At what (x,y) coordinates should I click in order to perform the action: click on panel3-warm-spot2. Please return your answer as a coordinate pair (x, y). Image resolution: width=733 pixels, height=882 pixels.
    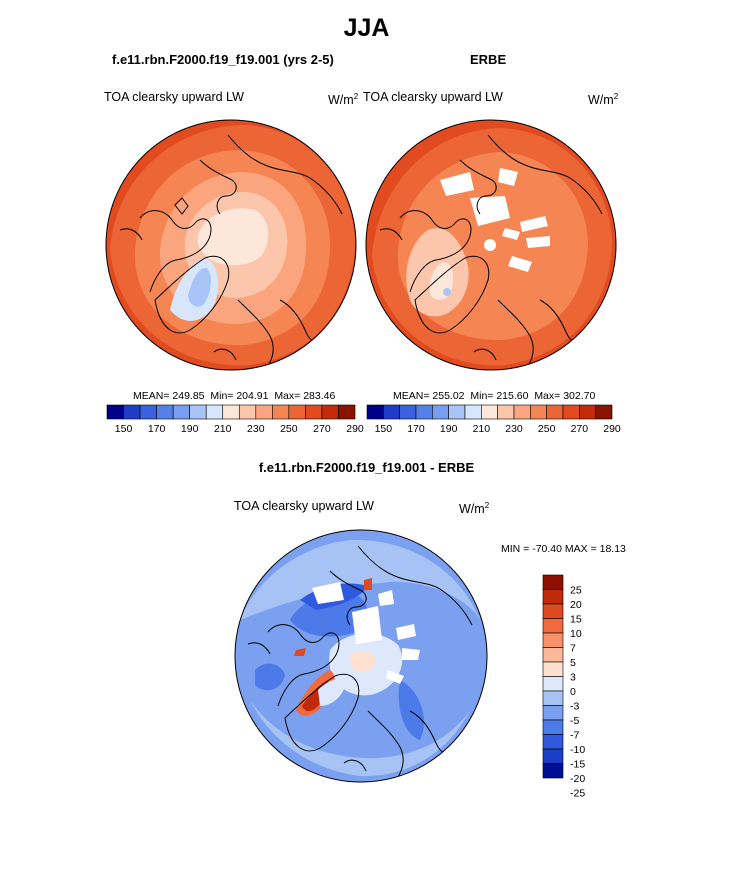
    Looking at the image, I should click on (368, 584).